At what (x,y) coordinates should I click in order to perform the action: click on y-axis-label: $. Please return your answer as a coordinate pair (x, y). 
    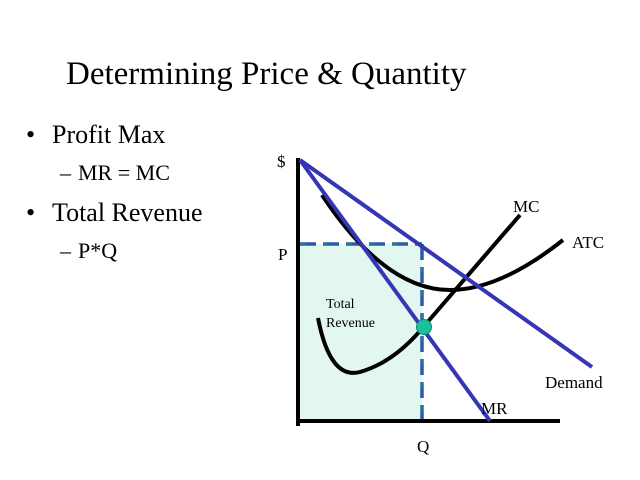
    Looking at the image, I should click on (281, 161).